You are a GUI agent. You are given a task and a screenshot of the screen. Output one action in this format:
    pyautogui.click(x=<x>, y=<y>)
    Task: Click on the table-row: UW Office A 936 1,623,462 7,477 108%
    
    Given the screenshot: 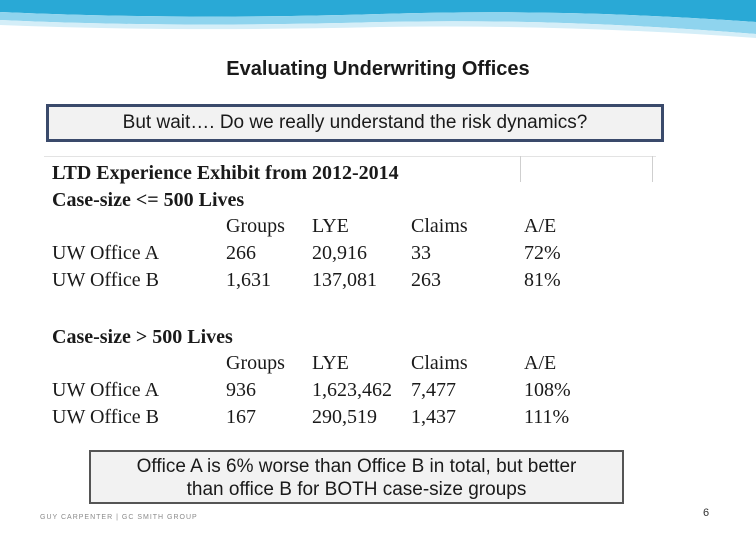 What is the action you would take?
    pyautogui.click(x=350, y=392)
    